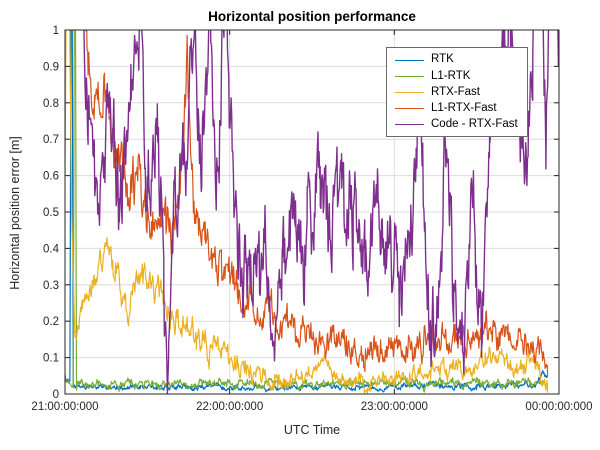 This screenshot has width=600, height=450. What do you see at coordinates (312, 430) in the screenshot?
I see `x-axis-label: UTC Time` at bounding box center [312, 430].